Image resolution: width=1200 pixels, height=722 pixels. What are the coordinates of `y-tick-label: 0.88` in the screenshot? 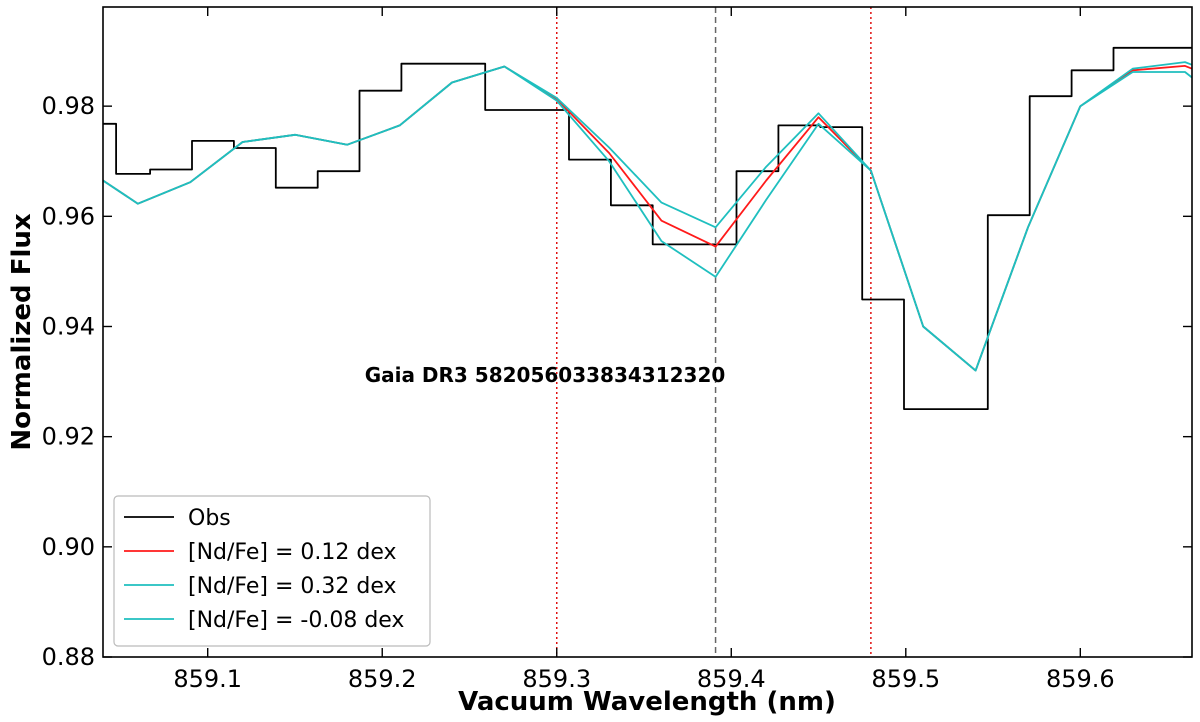 It's located at (68, 657).